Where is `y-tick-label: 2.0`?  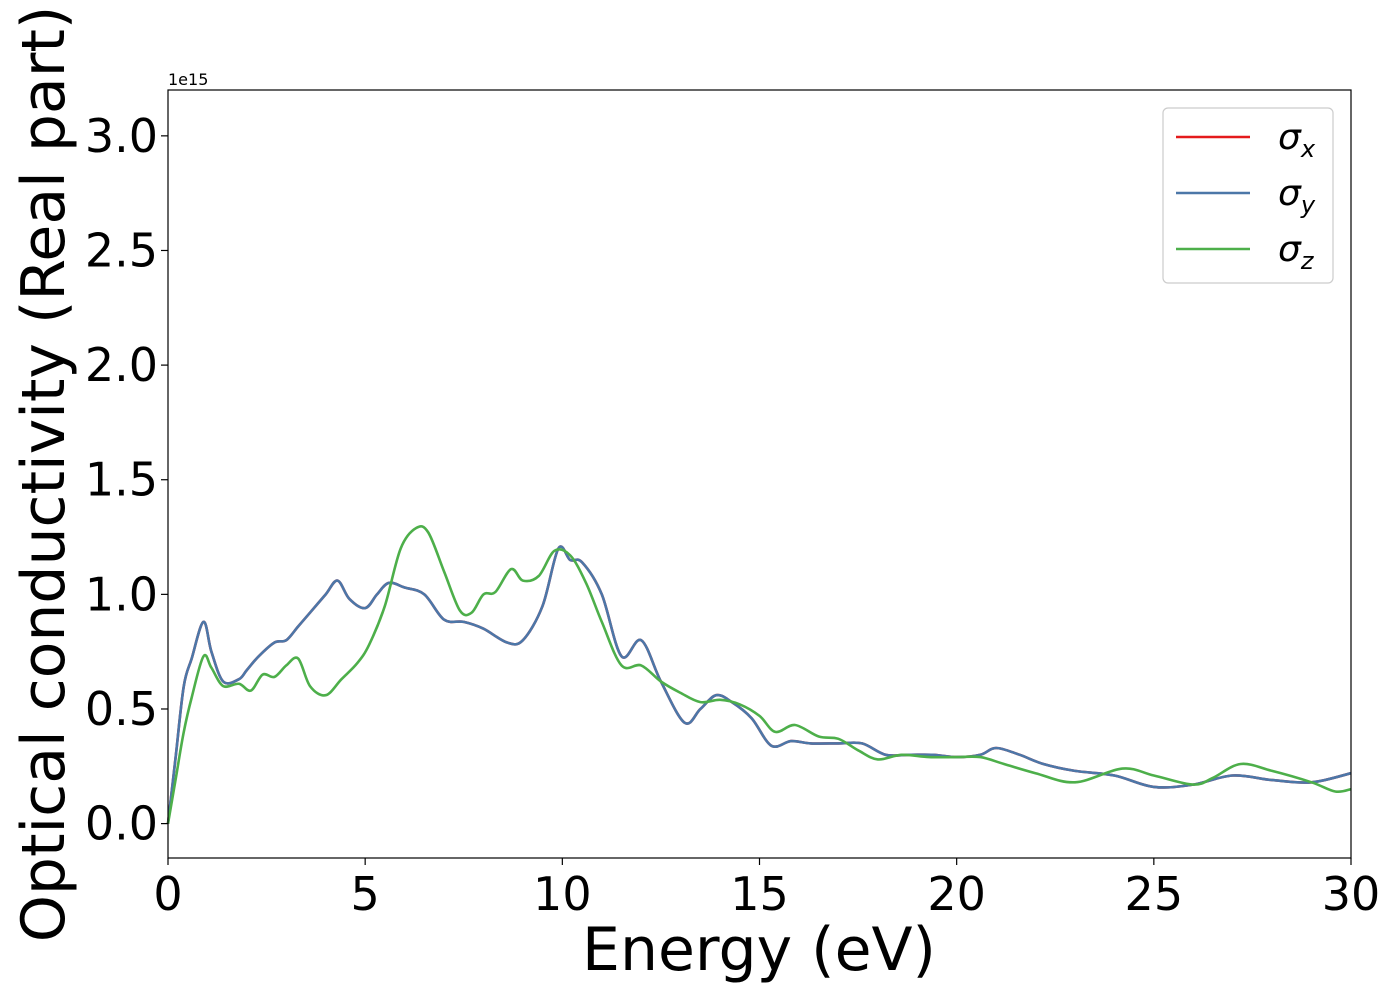
y-tick-label: 2.0 is located at coordinates (121, 365).